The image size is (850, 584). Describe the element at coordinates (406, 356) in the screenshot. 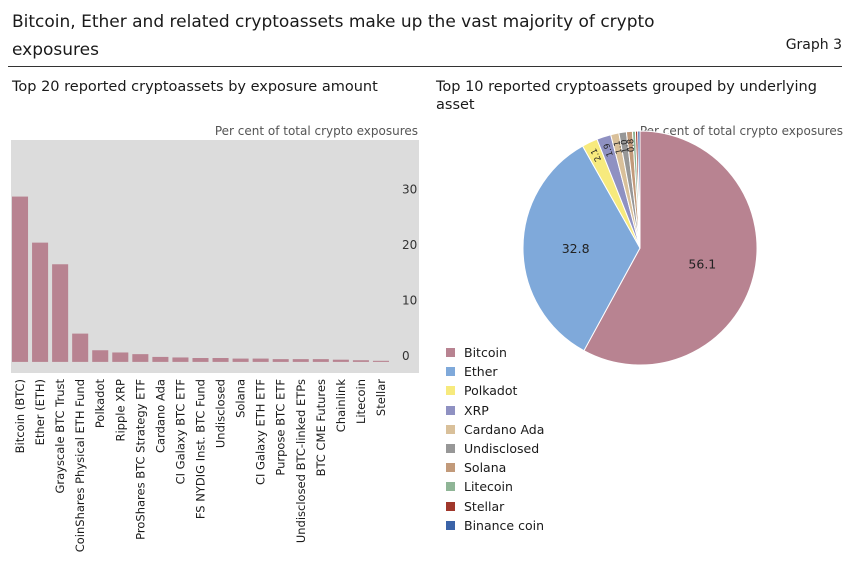

I see `y-tick-label: 0` at that location.